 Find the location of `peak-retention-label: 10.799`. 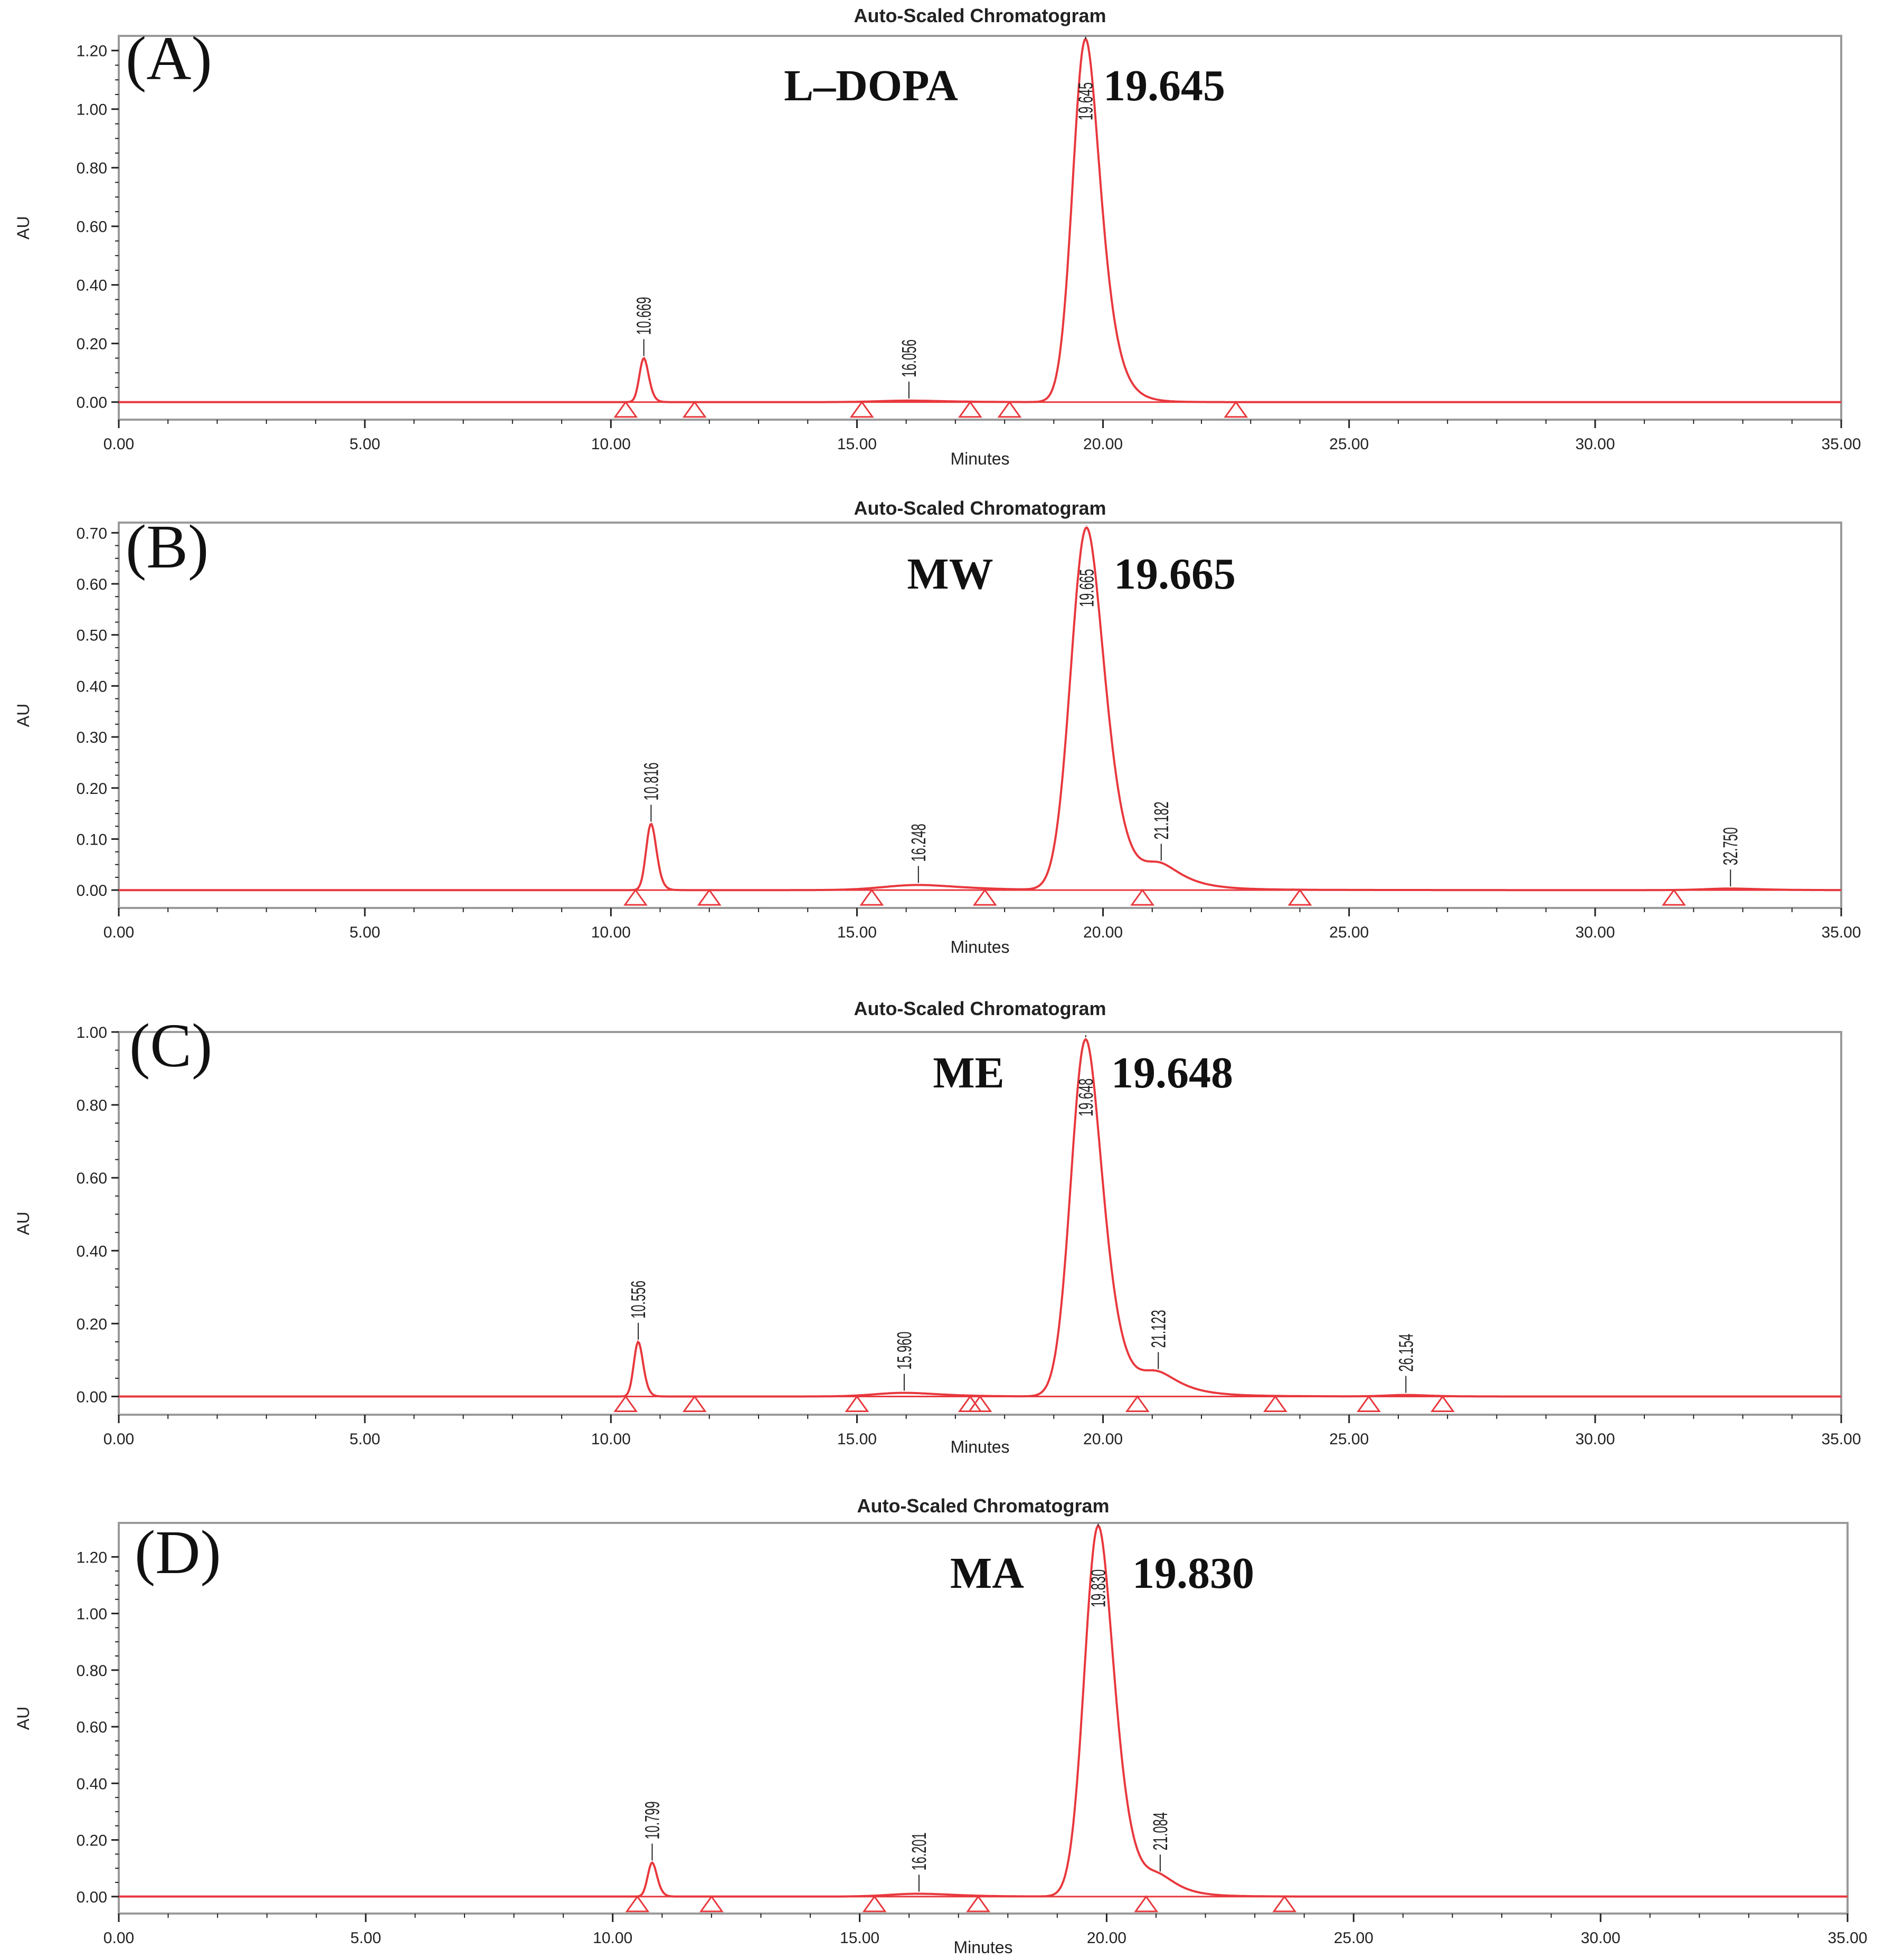

peak-retention-label: 10.799 is located at coordinates (653, 1820).